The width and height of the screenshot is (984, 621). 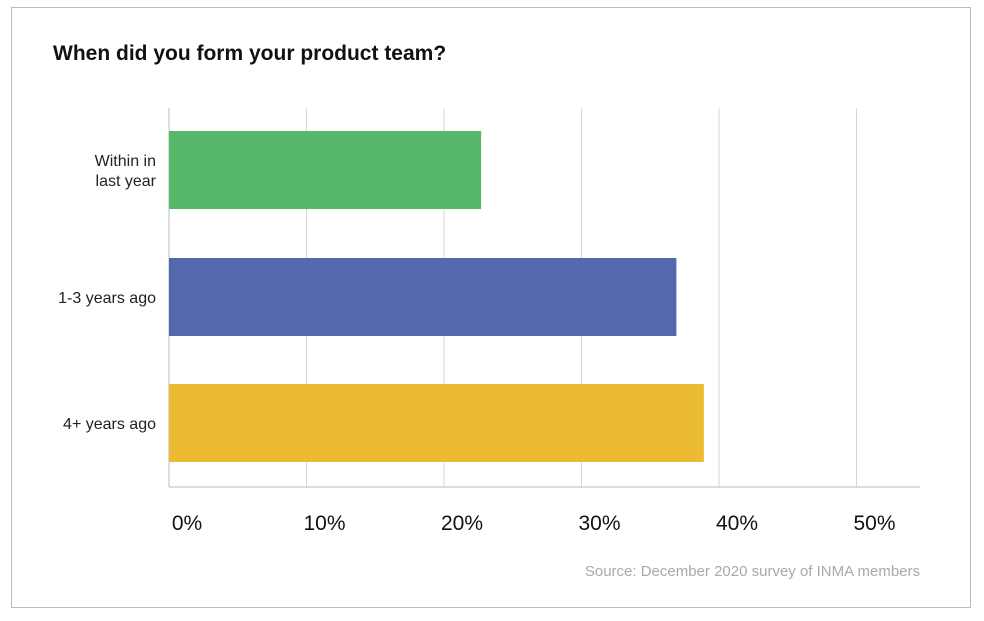 What do you see at coordinates (737, 523) in the screenshot?
I see `x-tick-label-40: 40%` at bounding box center [737, 523].